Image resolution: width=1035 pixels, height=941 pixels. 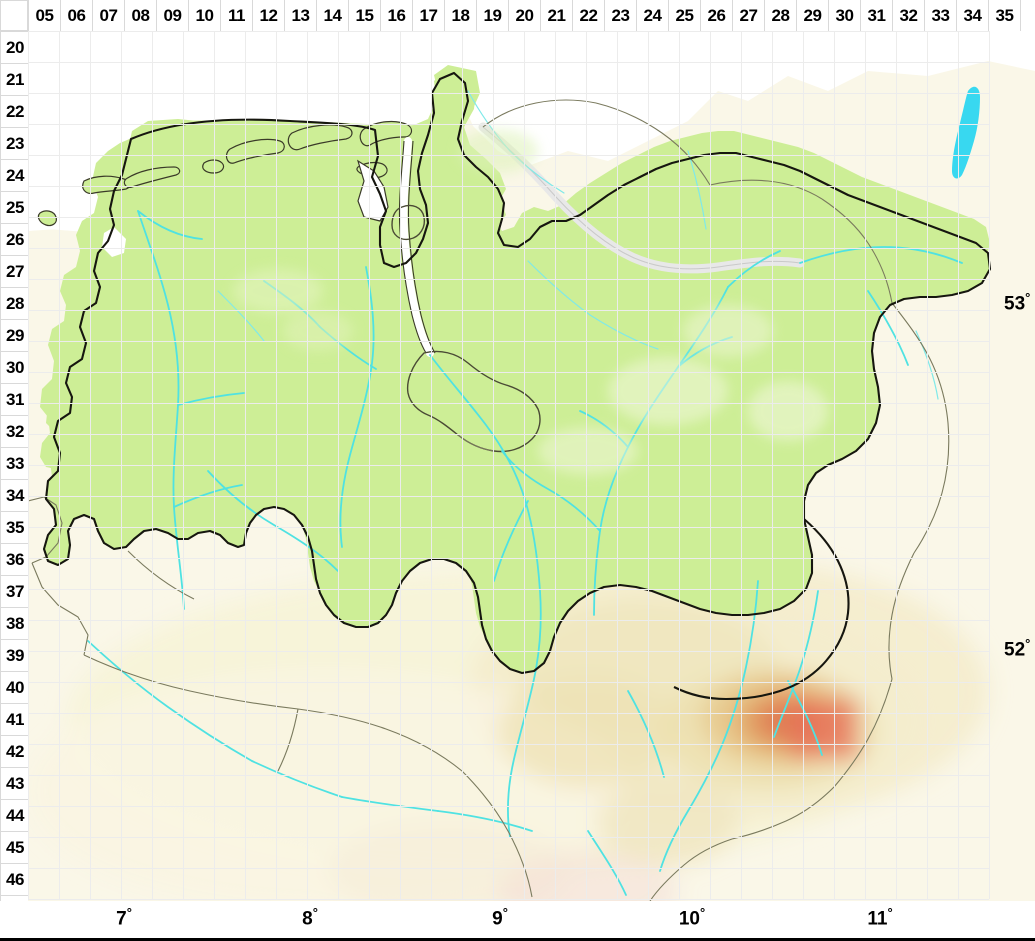 I want to click on grid-column-14: 14, so click(x=333, y=16).